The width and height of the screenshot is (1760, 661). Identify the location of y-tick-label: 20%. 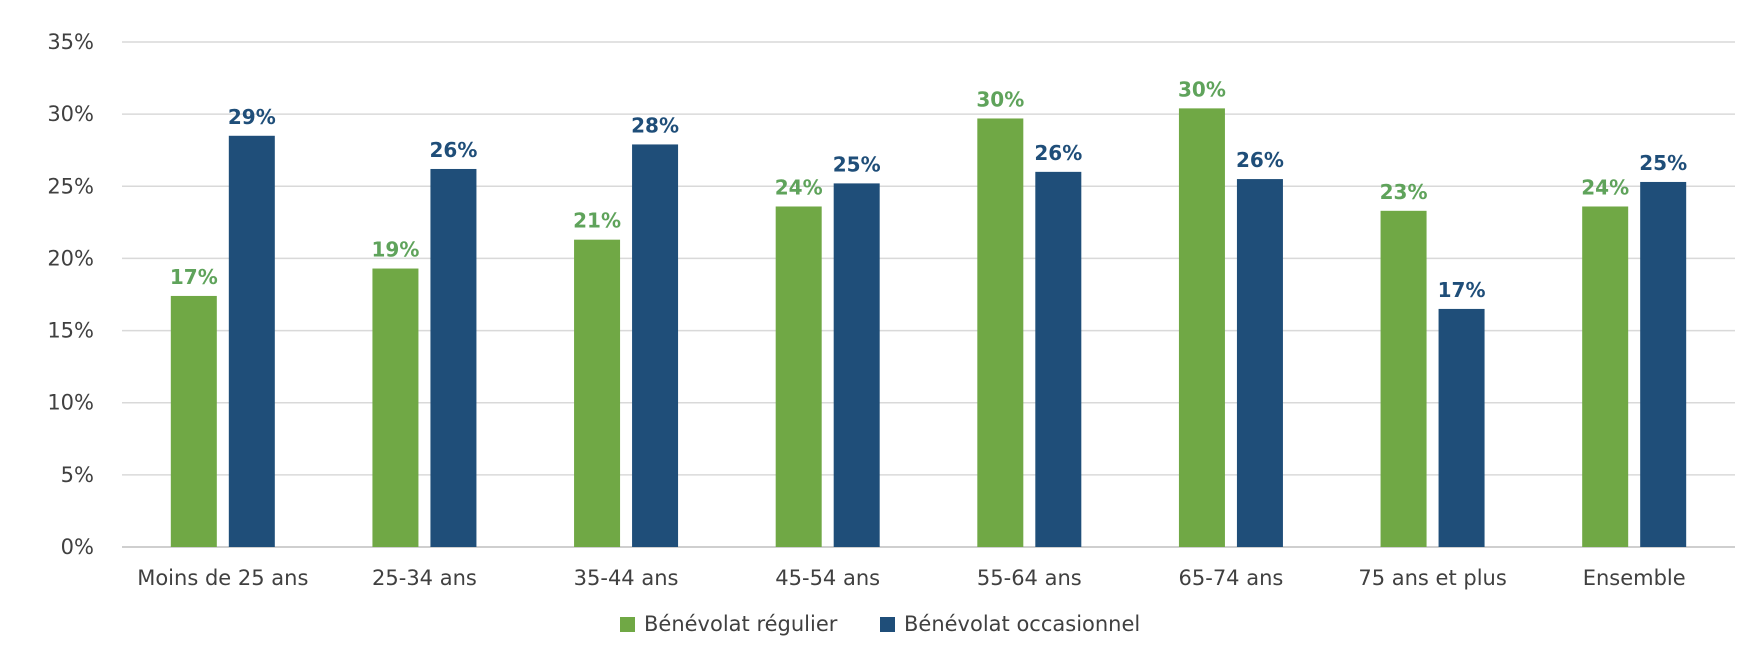
(70, 258).